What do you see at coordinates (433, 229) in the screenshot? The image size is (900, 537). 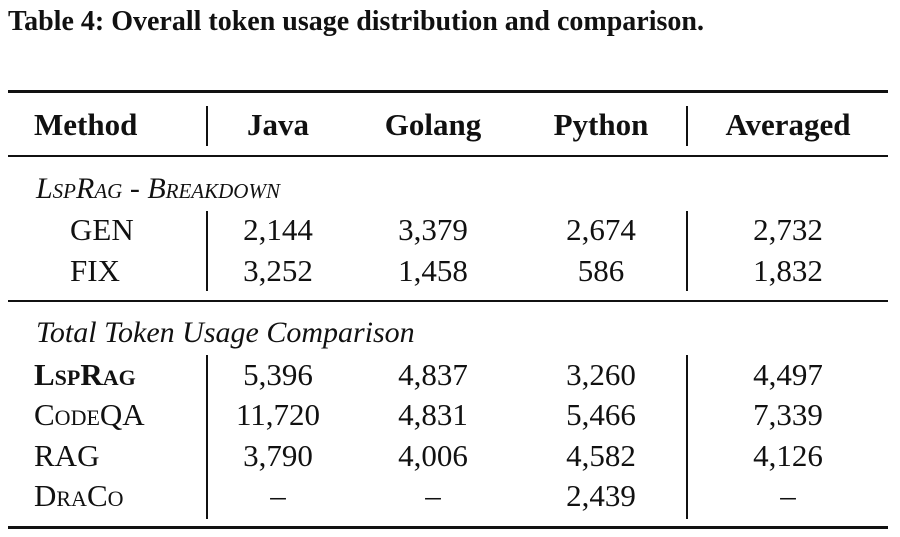 I see `cell-value: 3,379` at bounding box center [433, 229].